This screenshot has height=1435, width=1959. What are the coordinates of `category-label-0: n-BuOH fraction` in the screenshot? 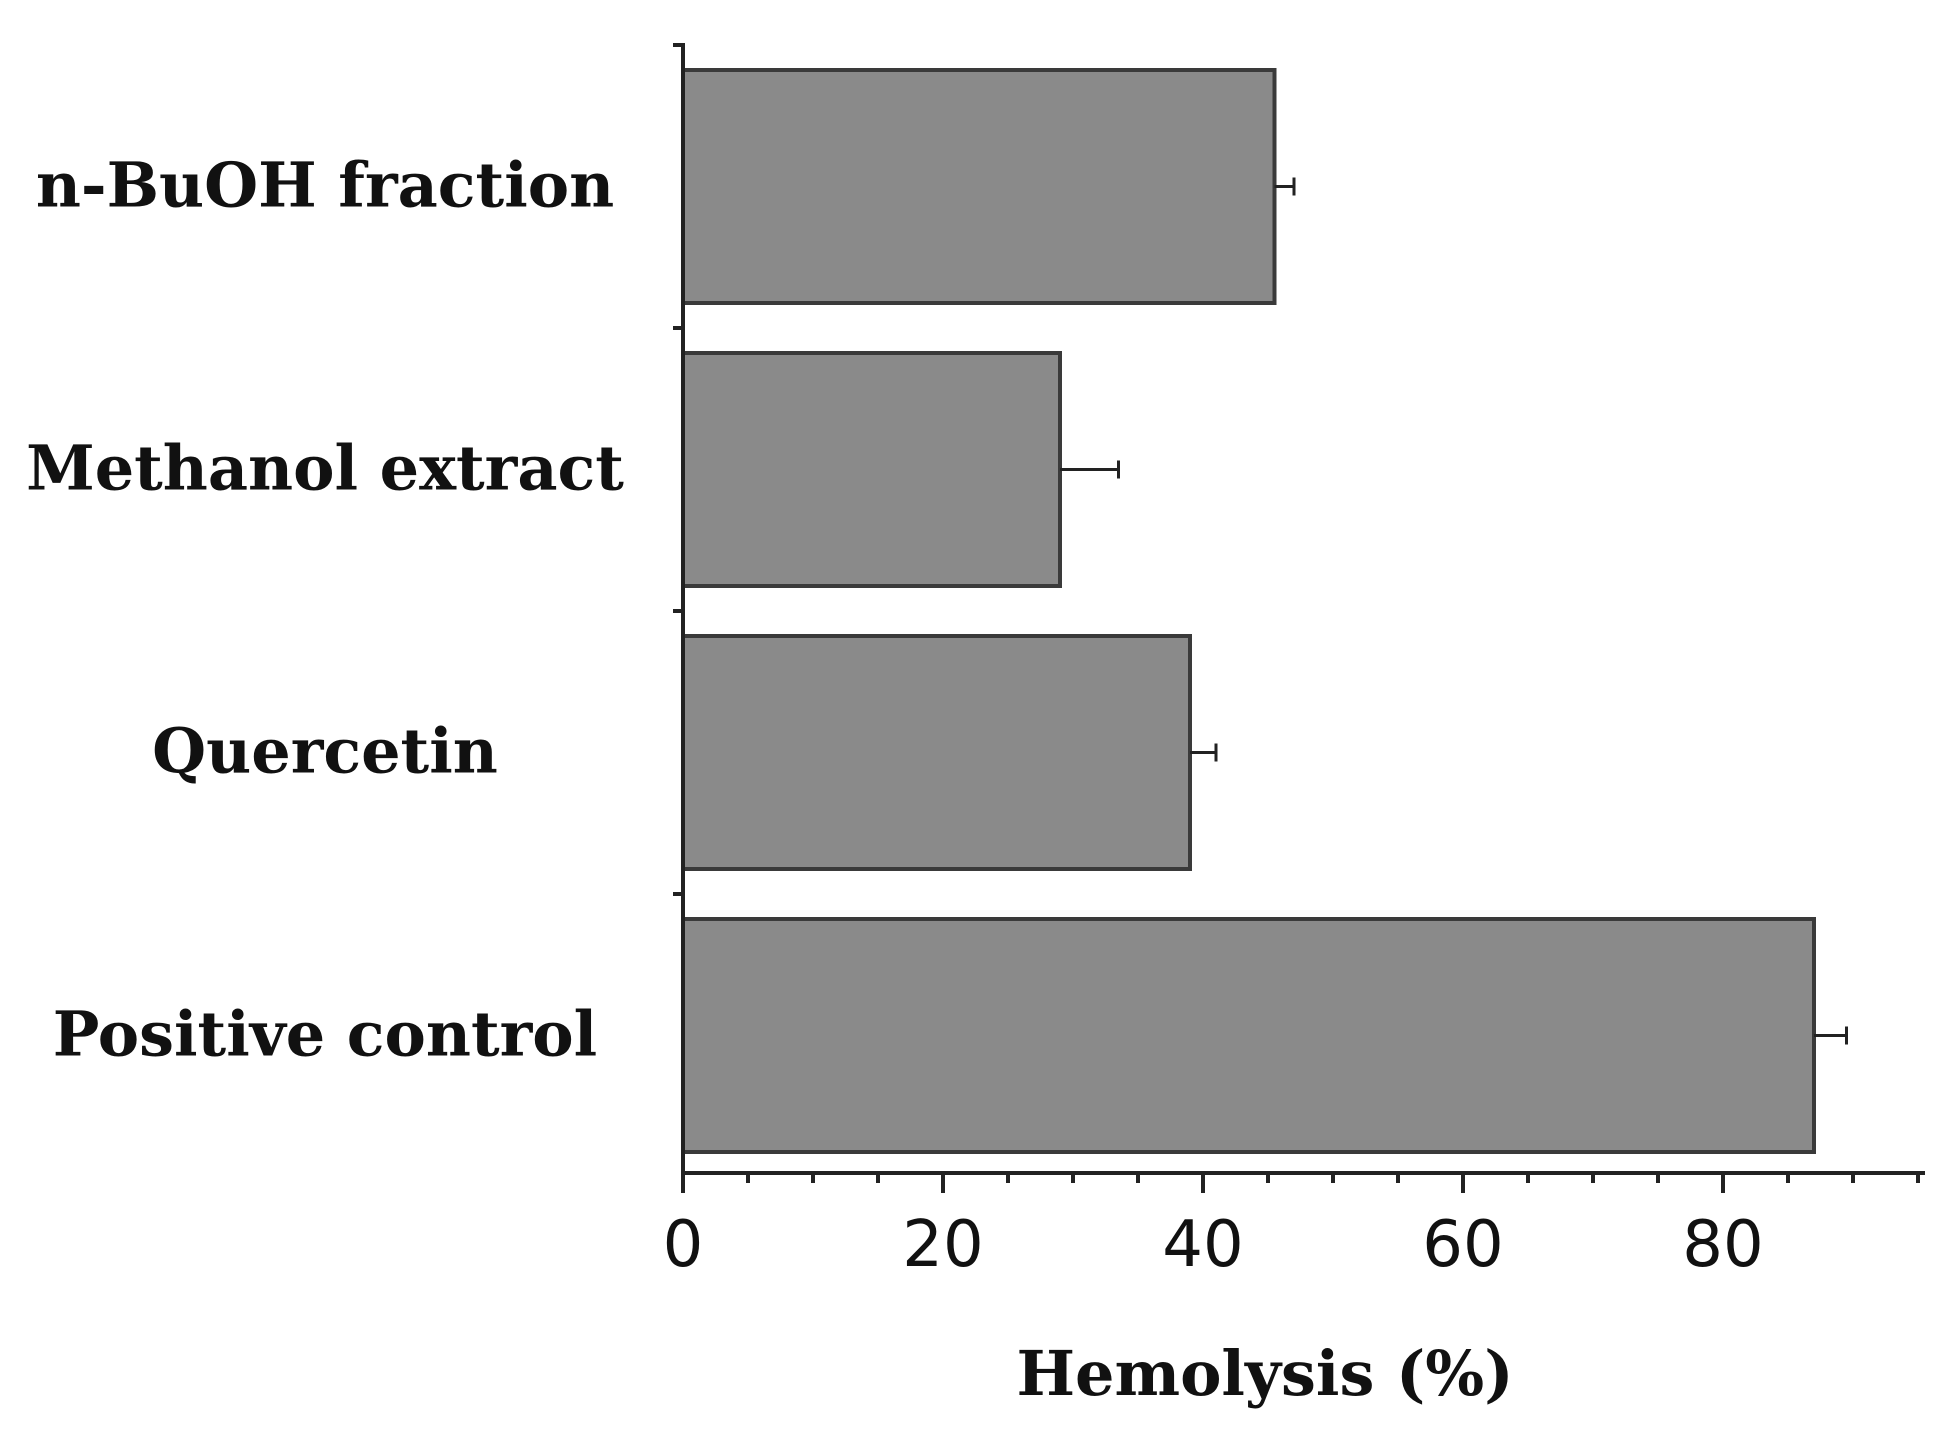 It's located at (325, 185).